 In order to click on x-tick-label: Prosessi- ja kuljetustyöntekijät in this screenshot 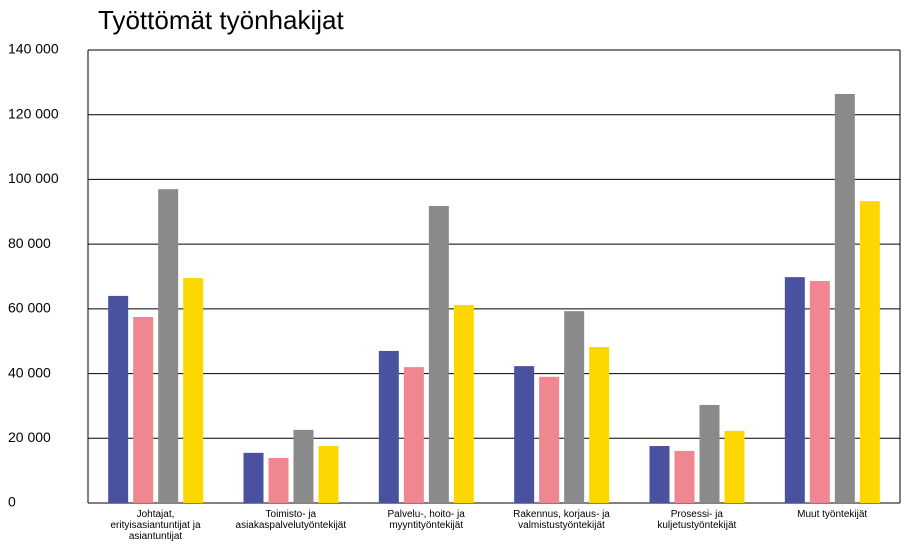, I will do `click(697, 520)`.